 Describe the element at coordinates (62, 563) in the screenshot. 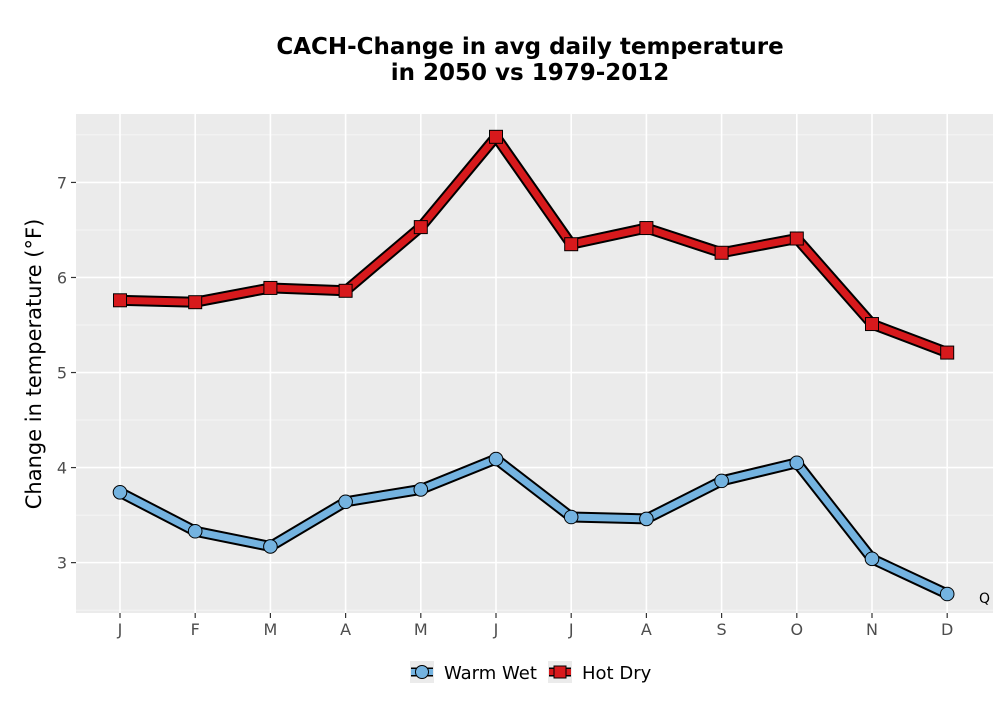

I see `y-tick-label: 3` at that location.